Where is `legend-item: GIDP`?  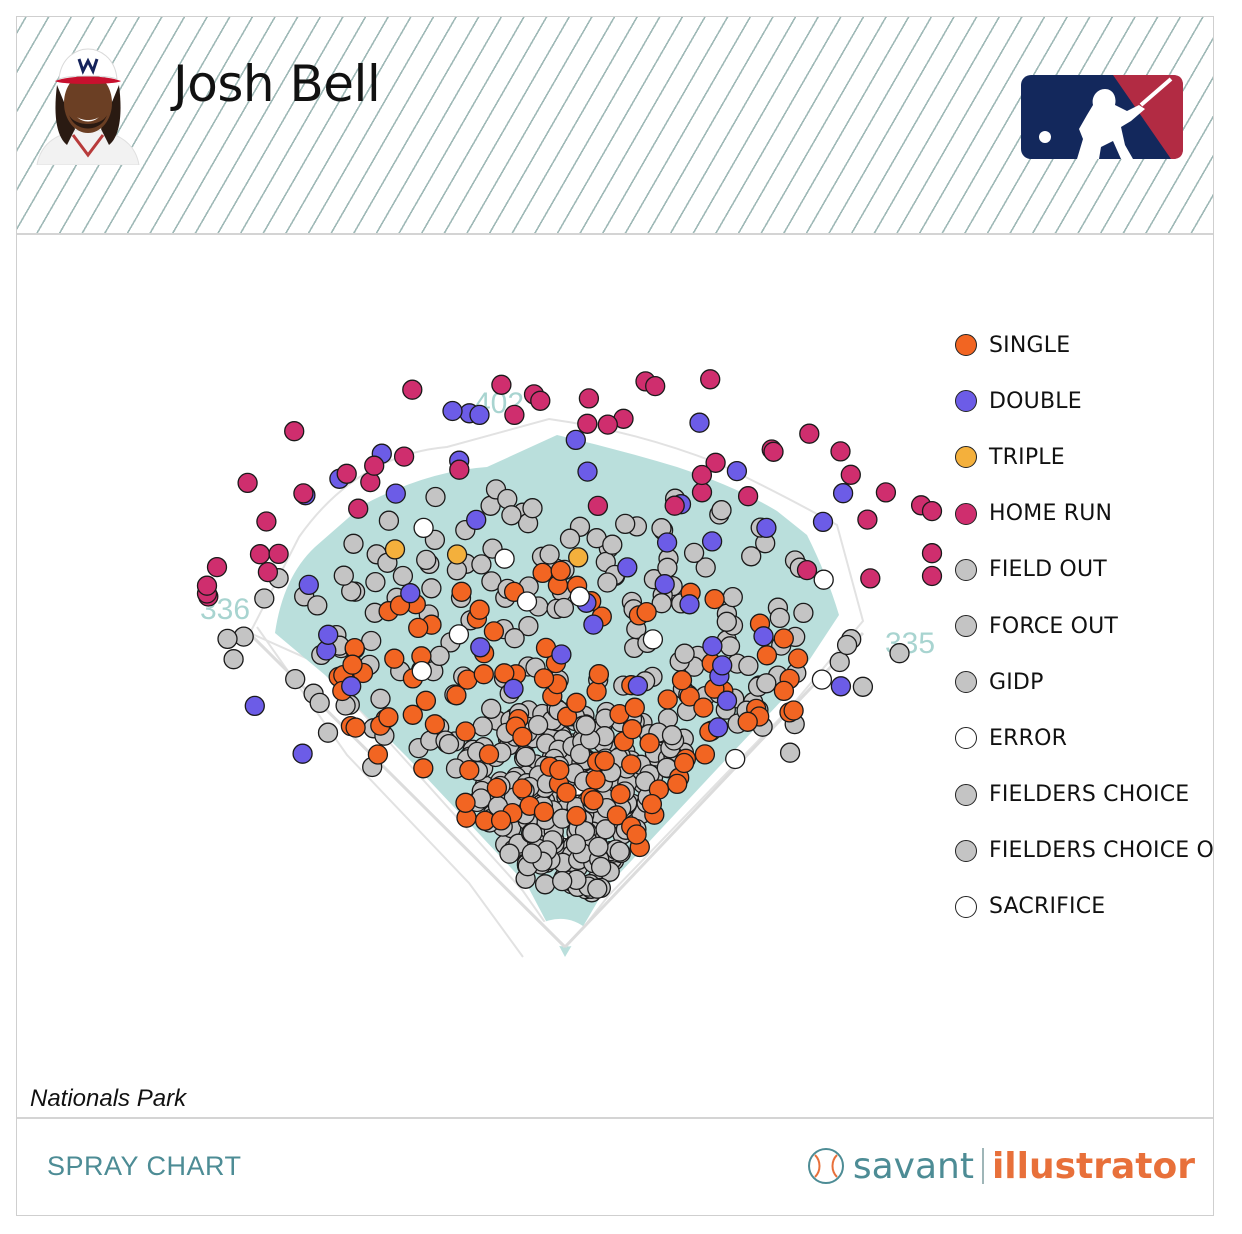
legend-item: GIDP is located at coordinates (1085, 682).